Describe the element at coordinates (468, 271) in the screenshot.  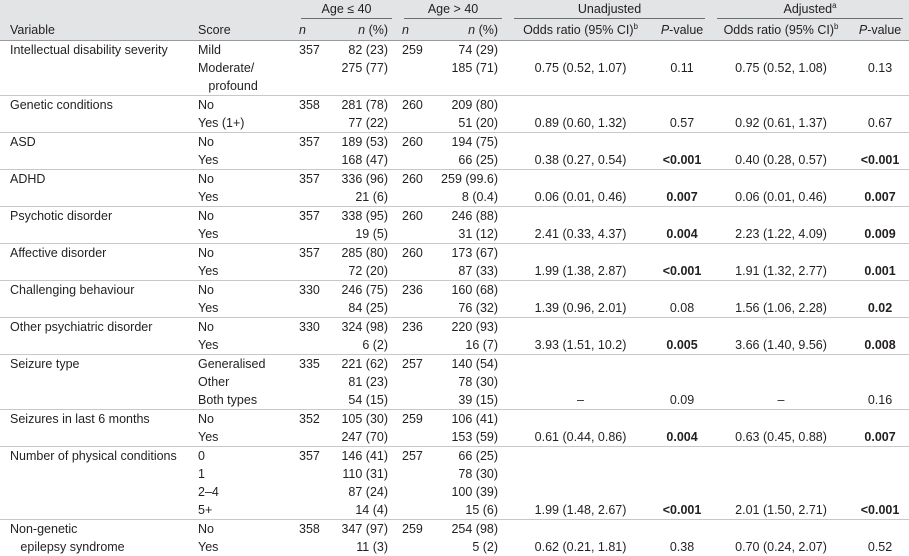
I see `n-pct2-cell: 87 (33)` at that location.